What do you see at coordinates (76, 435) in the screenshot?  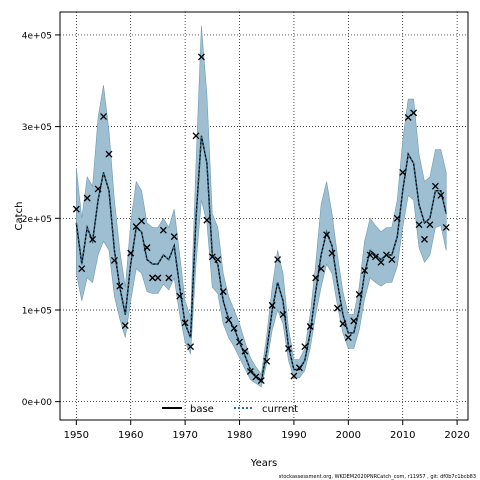 I see `x-tick-label: 1950` at bounding box center [76, 435].